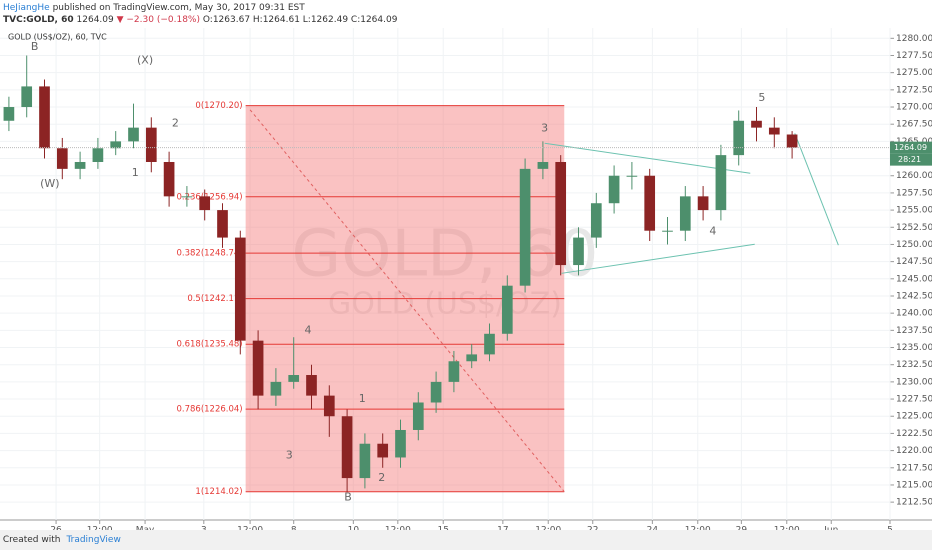 The width and height of the screenshot is (932, 550). What do you see at coordinates (914, 314) in the screenshot?
I see `y-tick-label: 1240.00` at bounding box center [914, 314].